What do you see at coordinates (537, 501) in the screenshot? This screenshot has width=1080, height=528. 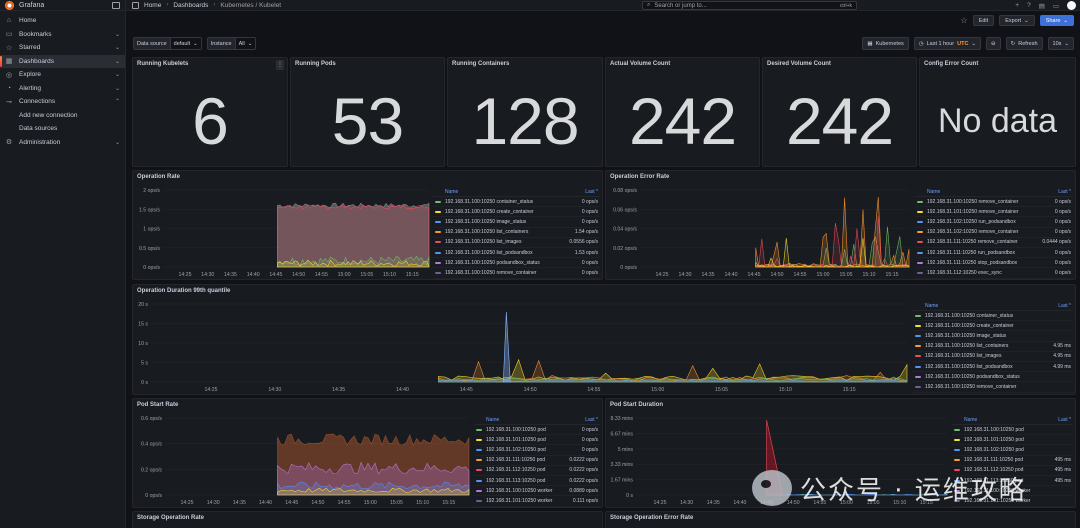 I see `legend-row: 192.168.31.101:10250 worker 0.111 ops/s` at bounding box center [537, 501].